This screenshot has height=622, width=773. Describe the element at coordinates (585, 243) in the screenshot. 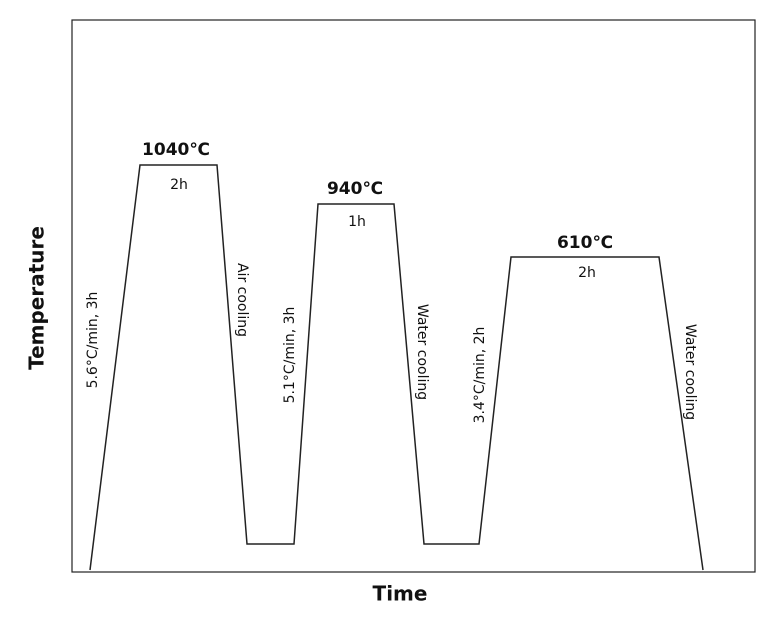

I see `stage-temperature: 610℃` at that location.